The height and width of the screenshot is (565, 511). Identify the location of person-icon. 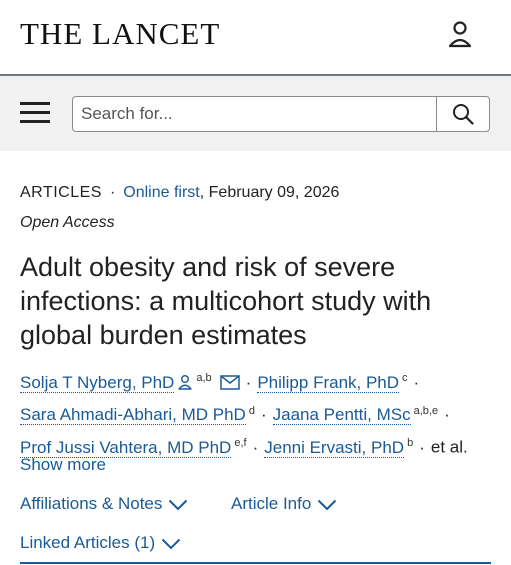
(460, 34).